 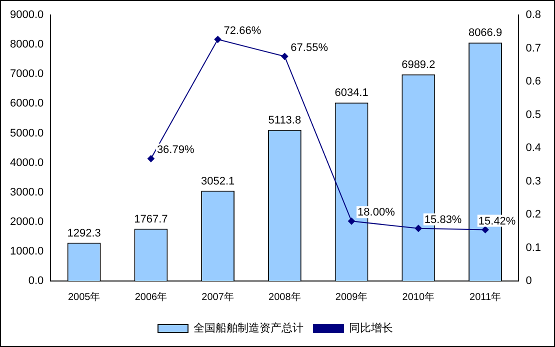 What do you see at coordinates (534, 48) in the screenshot?
I see `y2-tick-label: 0.7` at bounding box center [534, 48].